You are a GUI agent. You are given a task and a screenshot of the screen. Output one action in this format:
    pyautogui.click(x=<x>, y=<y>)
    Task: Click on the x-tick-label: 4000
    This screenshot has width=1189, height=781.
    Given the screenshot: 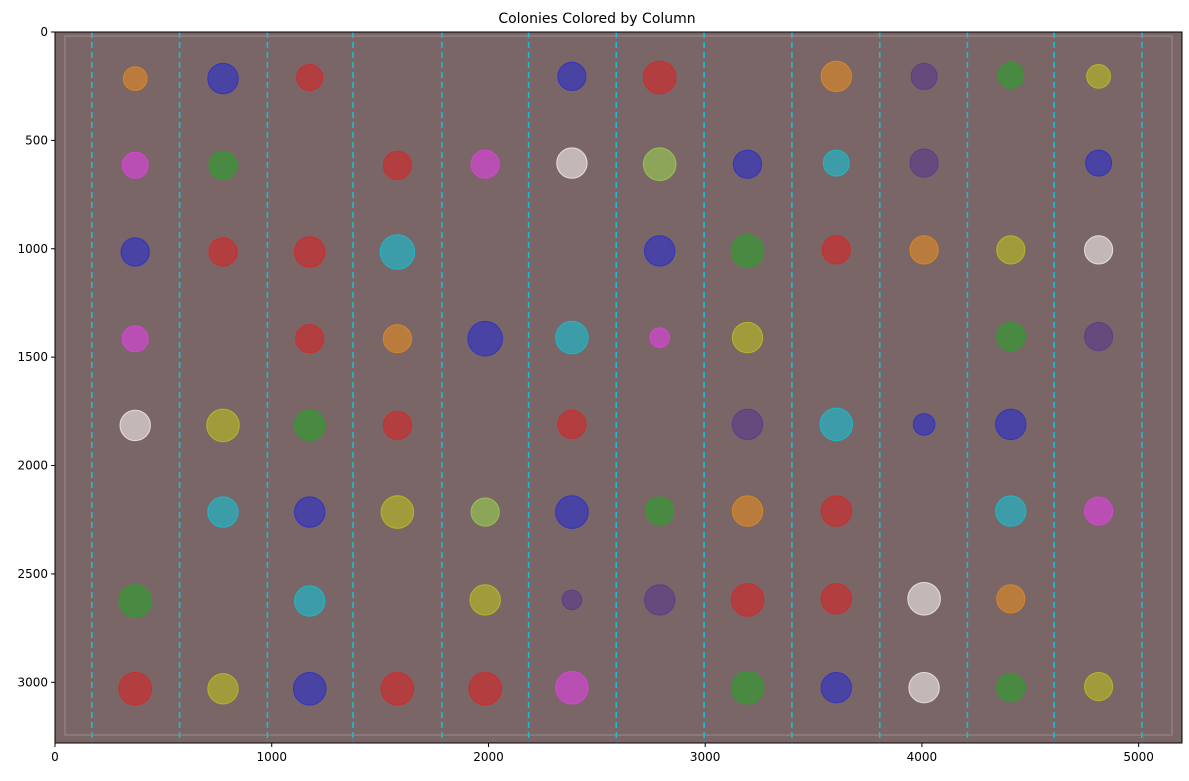 What is the action you would take?
    pyautogui.click(x=922, y=757)
    